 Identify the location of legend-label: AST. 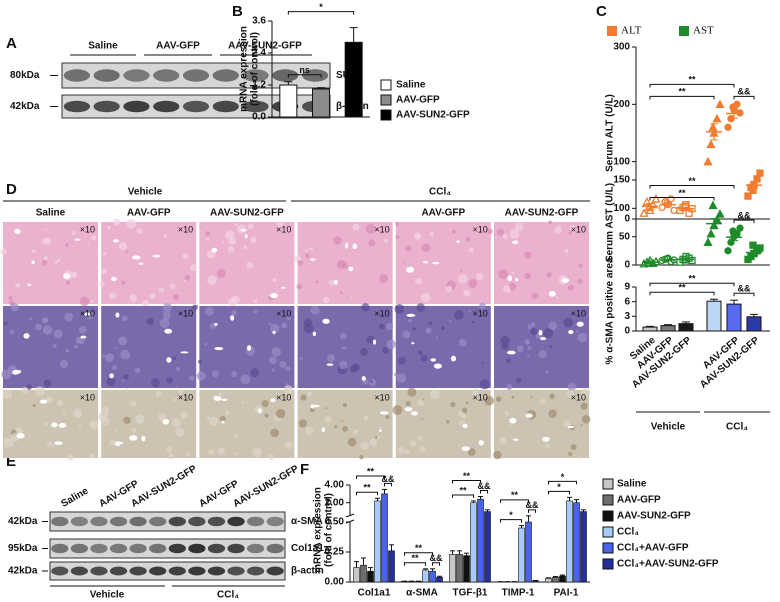
(703, 31).